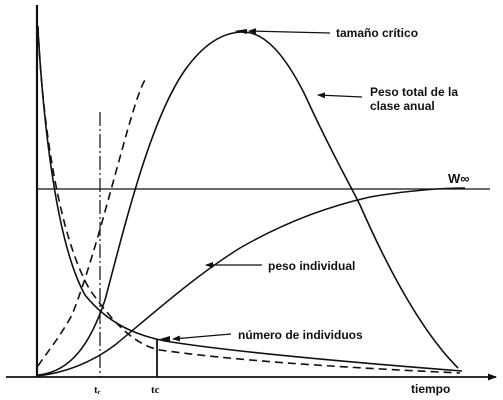 The image size is (503, 400). I want to click on number-of-individuals-label: número de individuos, so click(300, 335).